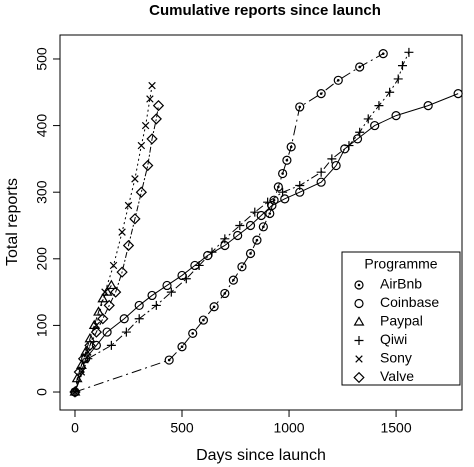 The width and height of the screenshot is (474, 467). I want to click on y-tick-label: 200, so click(42, 259).